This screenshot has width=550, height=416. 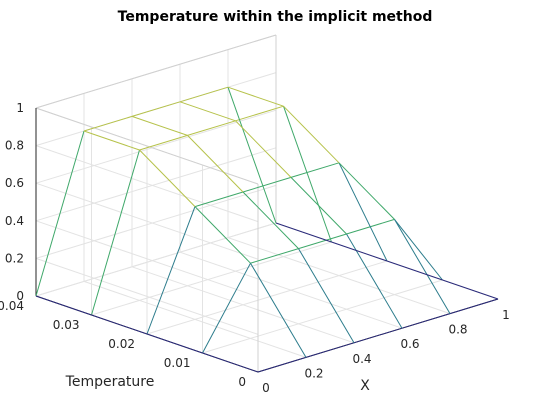 What do you see at coordinates (409, 344) in the screenshot?
I see `x-tick-label: 0.6` at bounding box center [409, 344].